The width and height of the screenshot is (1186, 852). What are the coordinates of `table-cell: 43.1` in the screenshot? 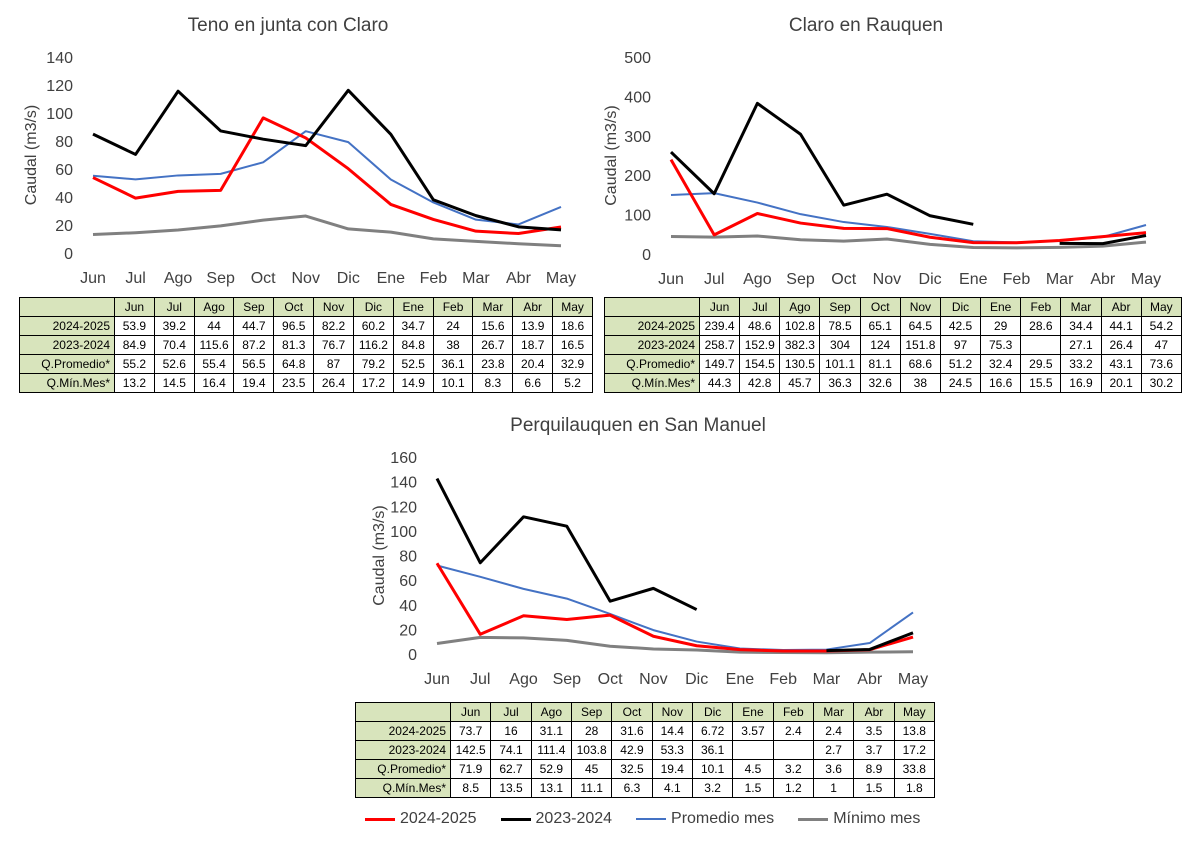 It's located at (1121, 364).